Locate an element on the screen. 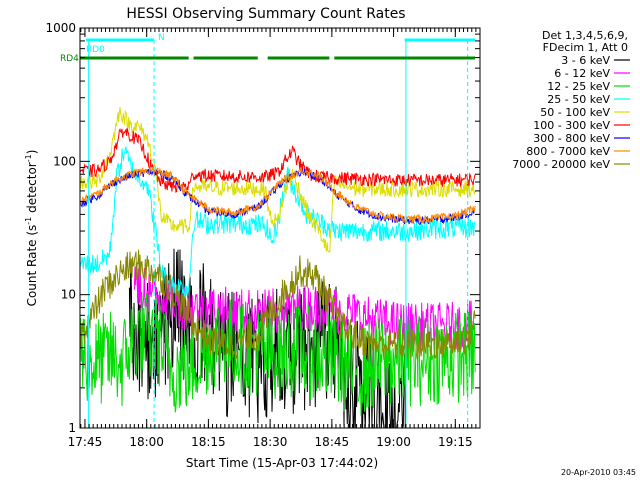  legend-label-7: 800 - 7000 keV is located at coordinates (568, 151).